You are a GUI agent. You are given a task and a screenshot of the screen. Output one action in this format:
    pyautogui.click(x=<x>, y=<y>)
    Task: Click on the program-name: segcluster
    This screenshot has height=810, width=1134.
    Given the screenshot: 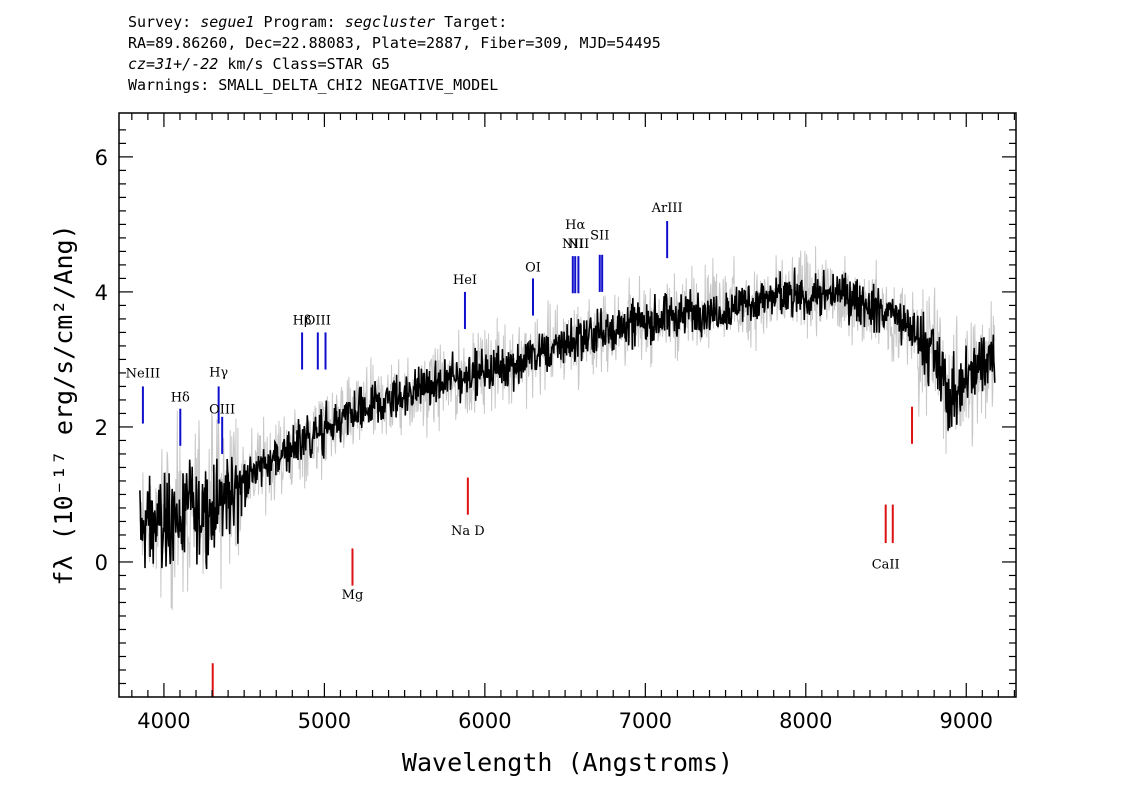 What is the action you would take?
    pyautogui.click(x=390, y=22)
    